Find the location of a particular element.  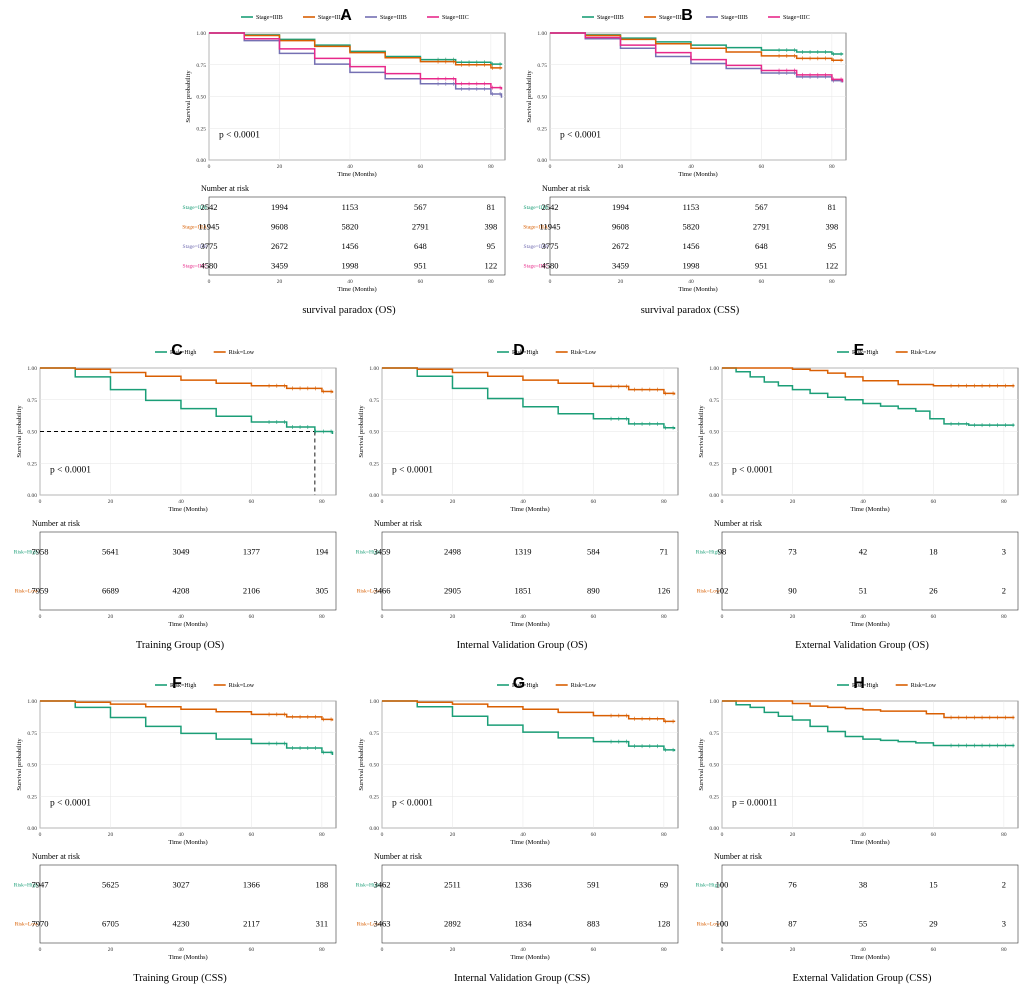

y-tick-label: 0.00 is located at coordinates (32, 829).